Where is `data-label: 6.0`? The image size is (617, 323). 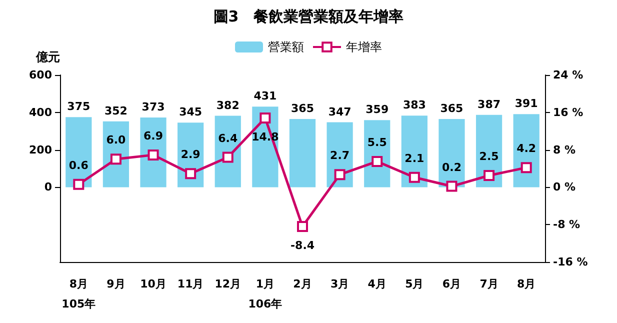 data-label: 6.0 is located at coordinates (116, 140).